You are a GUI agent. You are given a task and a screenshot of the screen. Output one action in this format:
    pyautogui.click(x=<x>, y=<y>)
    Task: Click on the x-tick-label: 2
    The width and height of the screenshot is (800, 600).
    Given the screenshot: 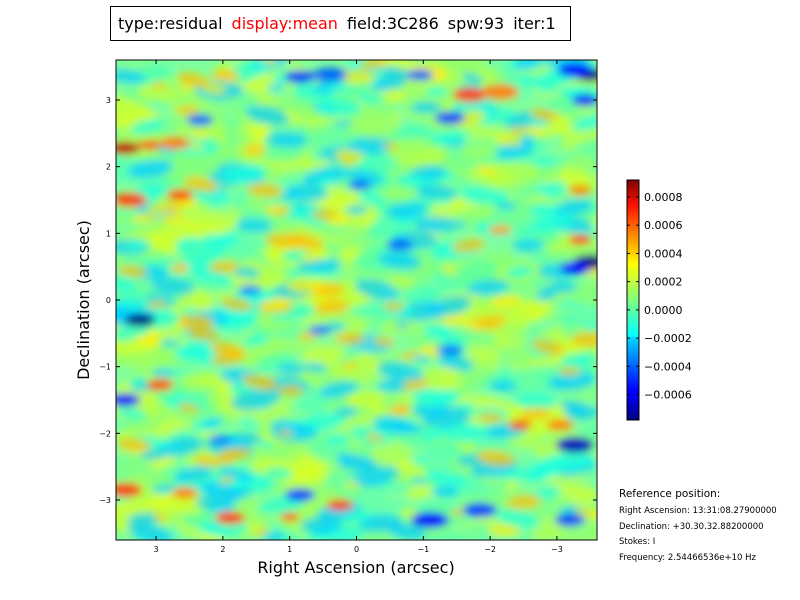 What is the action you would take?
    pyautogui.click(x=222, y=549)
    